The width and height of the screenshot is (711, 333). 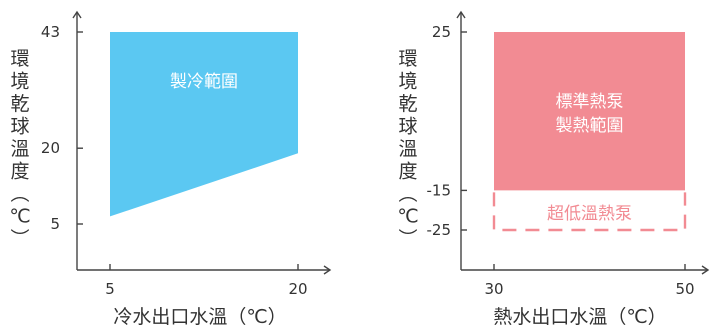 I want to click on y-tick-label: 25, so click(x=441, y=32).